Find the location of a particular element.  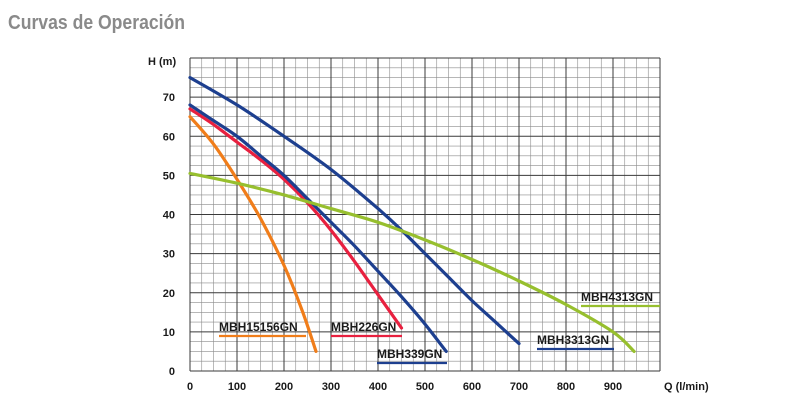

y-axis-label: H (m) is located at coordinates (162, 62).